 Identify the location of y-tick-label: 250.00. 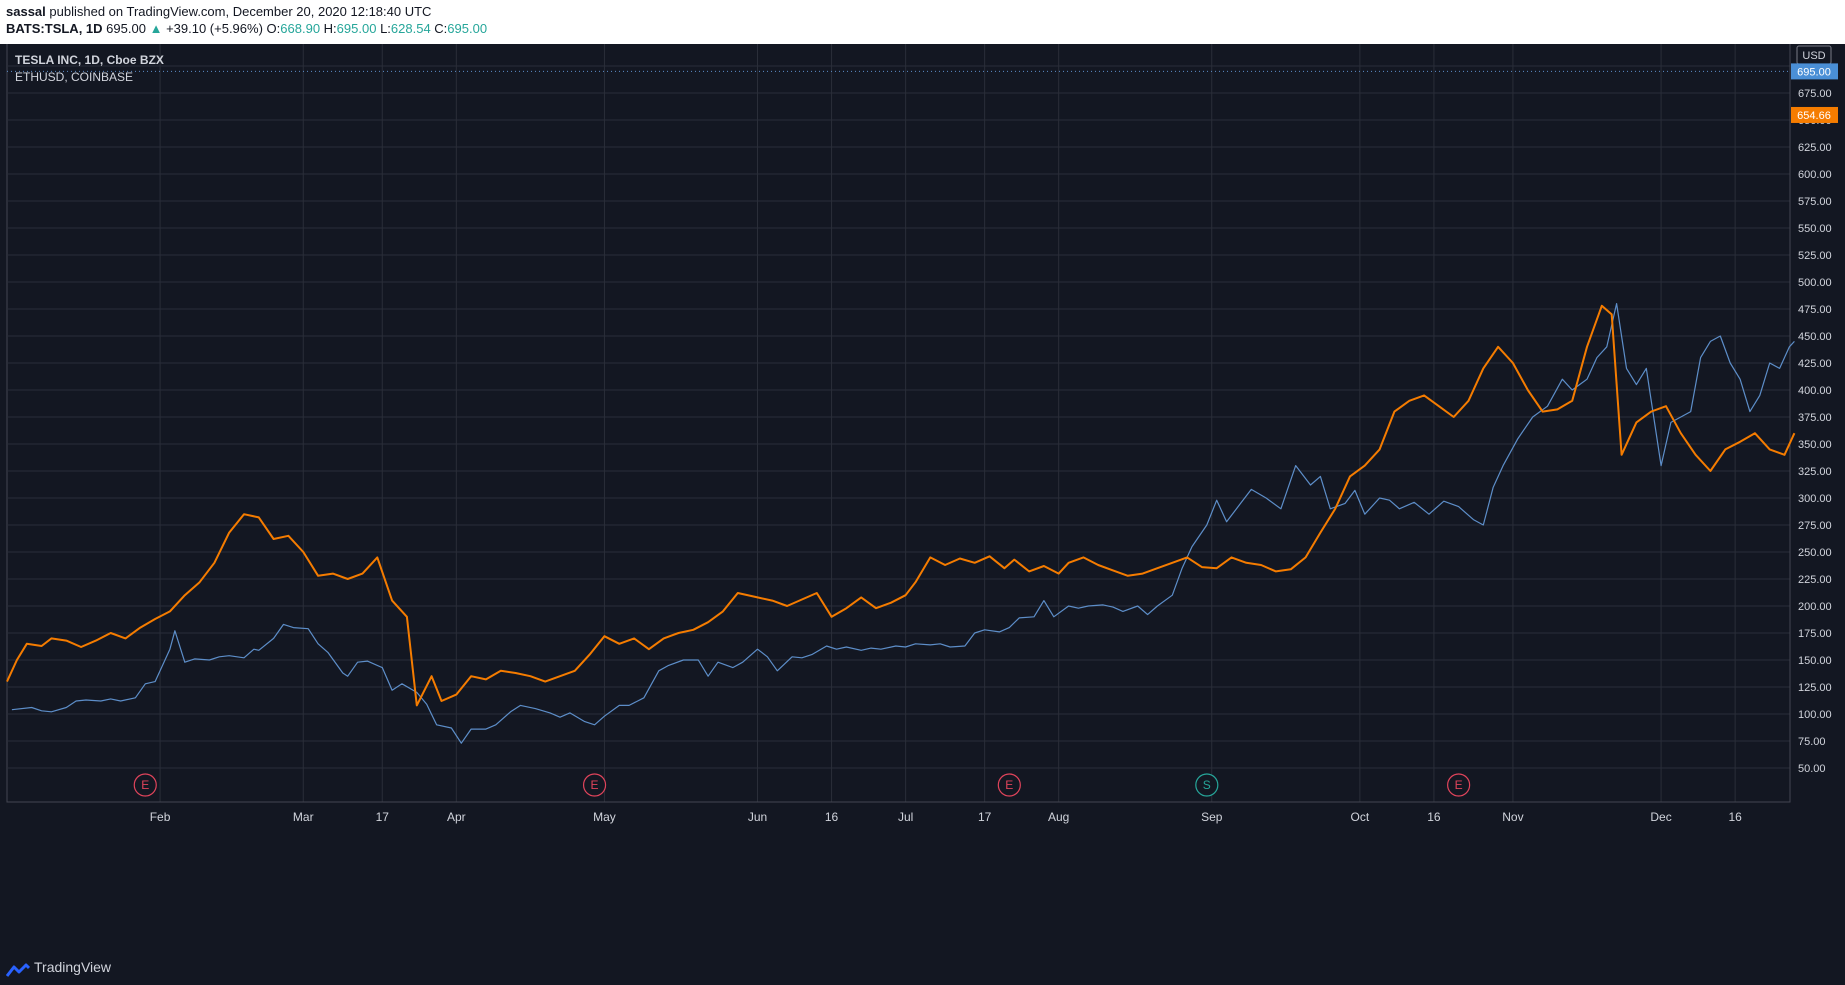
(1815, 553).